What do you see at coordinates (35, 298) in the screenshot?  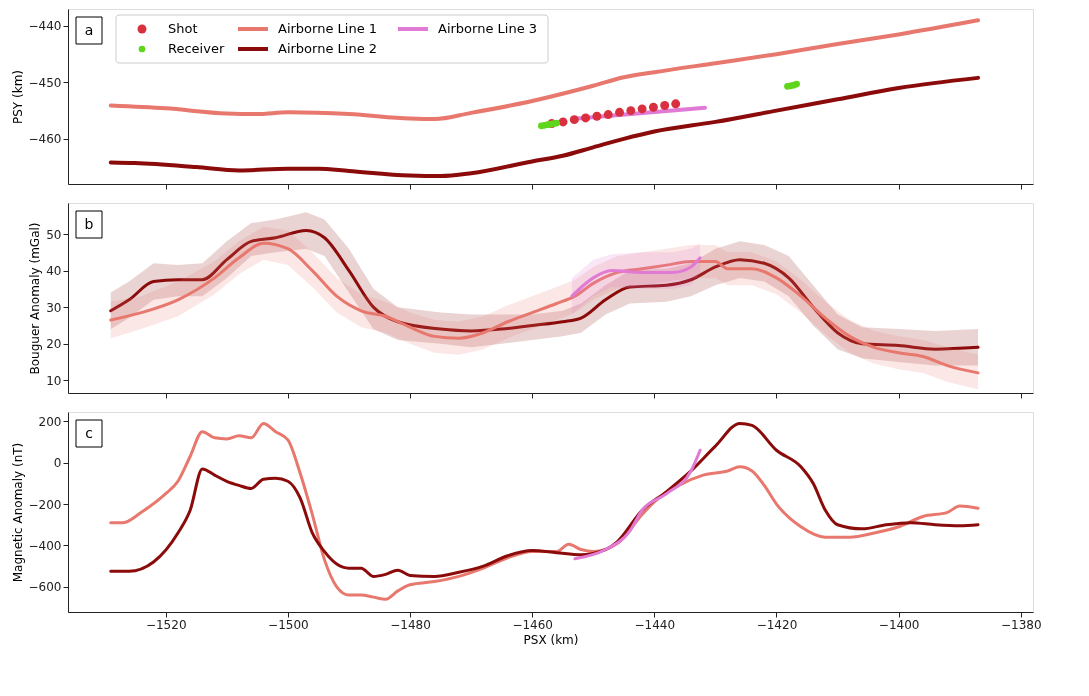 I see `y-axis-title: Bouguer Anomaly (mGal)` at bounding box center [35, 298].